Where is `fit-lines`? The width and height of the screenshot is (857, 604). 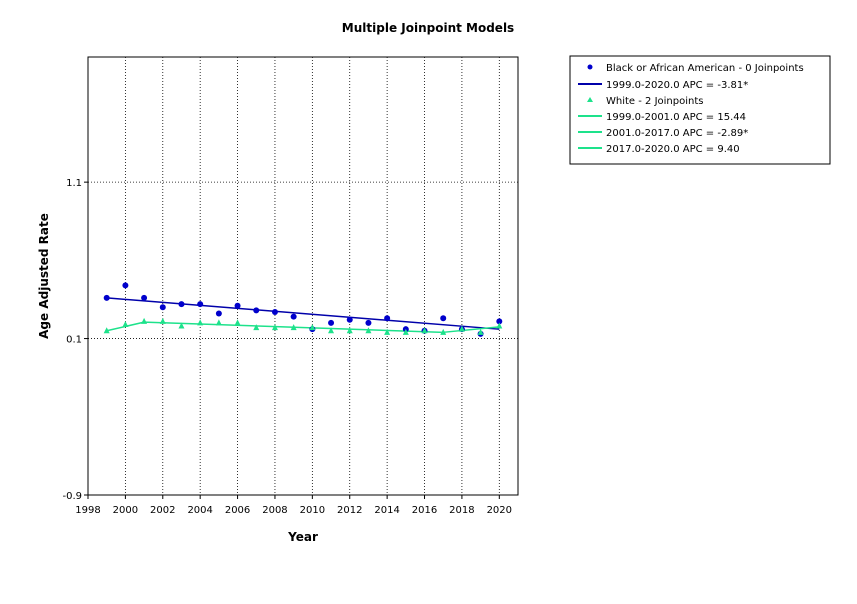 fit-lines is located at coordinates (303, 315).